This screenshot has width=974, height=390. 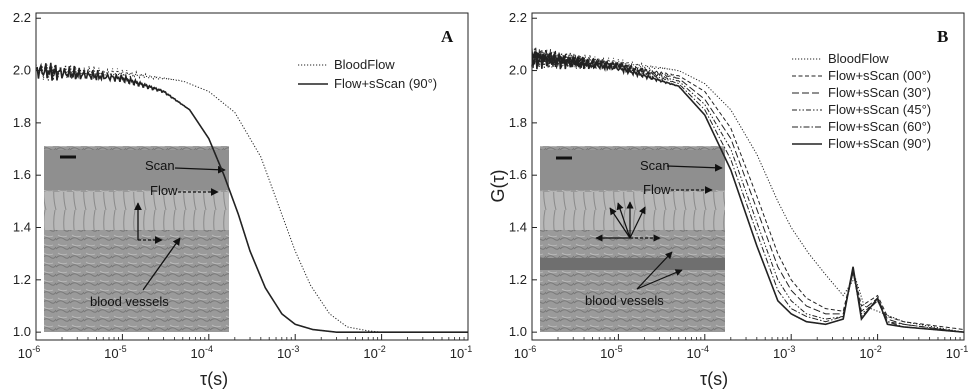 What do you see at coordinates (498, 185) in the screenshot?
I see `y-axis-label: G(τ)` at bounding box center [498, 185].